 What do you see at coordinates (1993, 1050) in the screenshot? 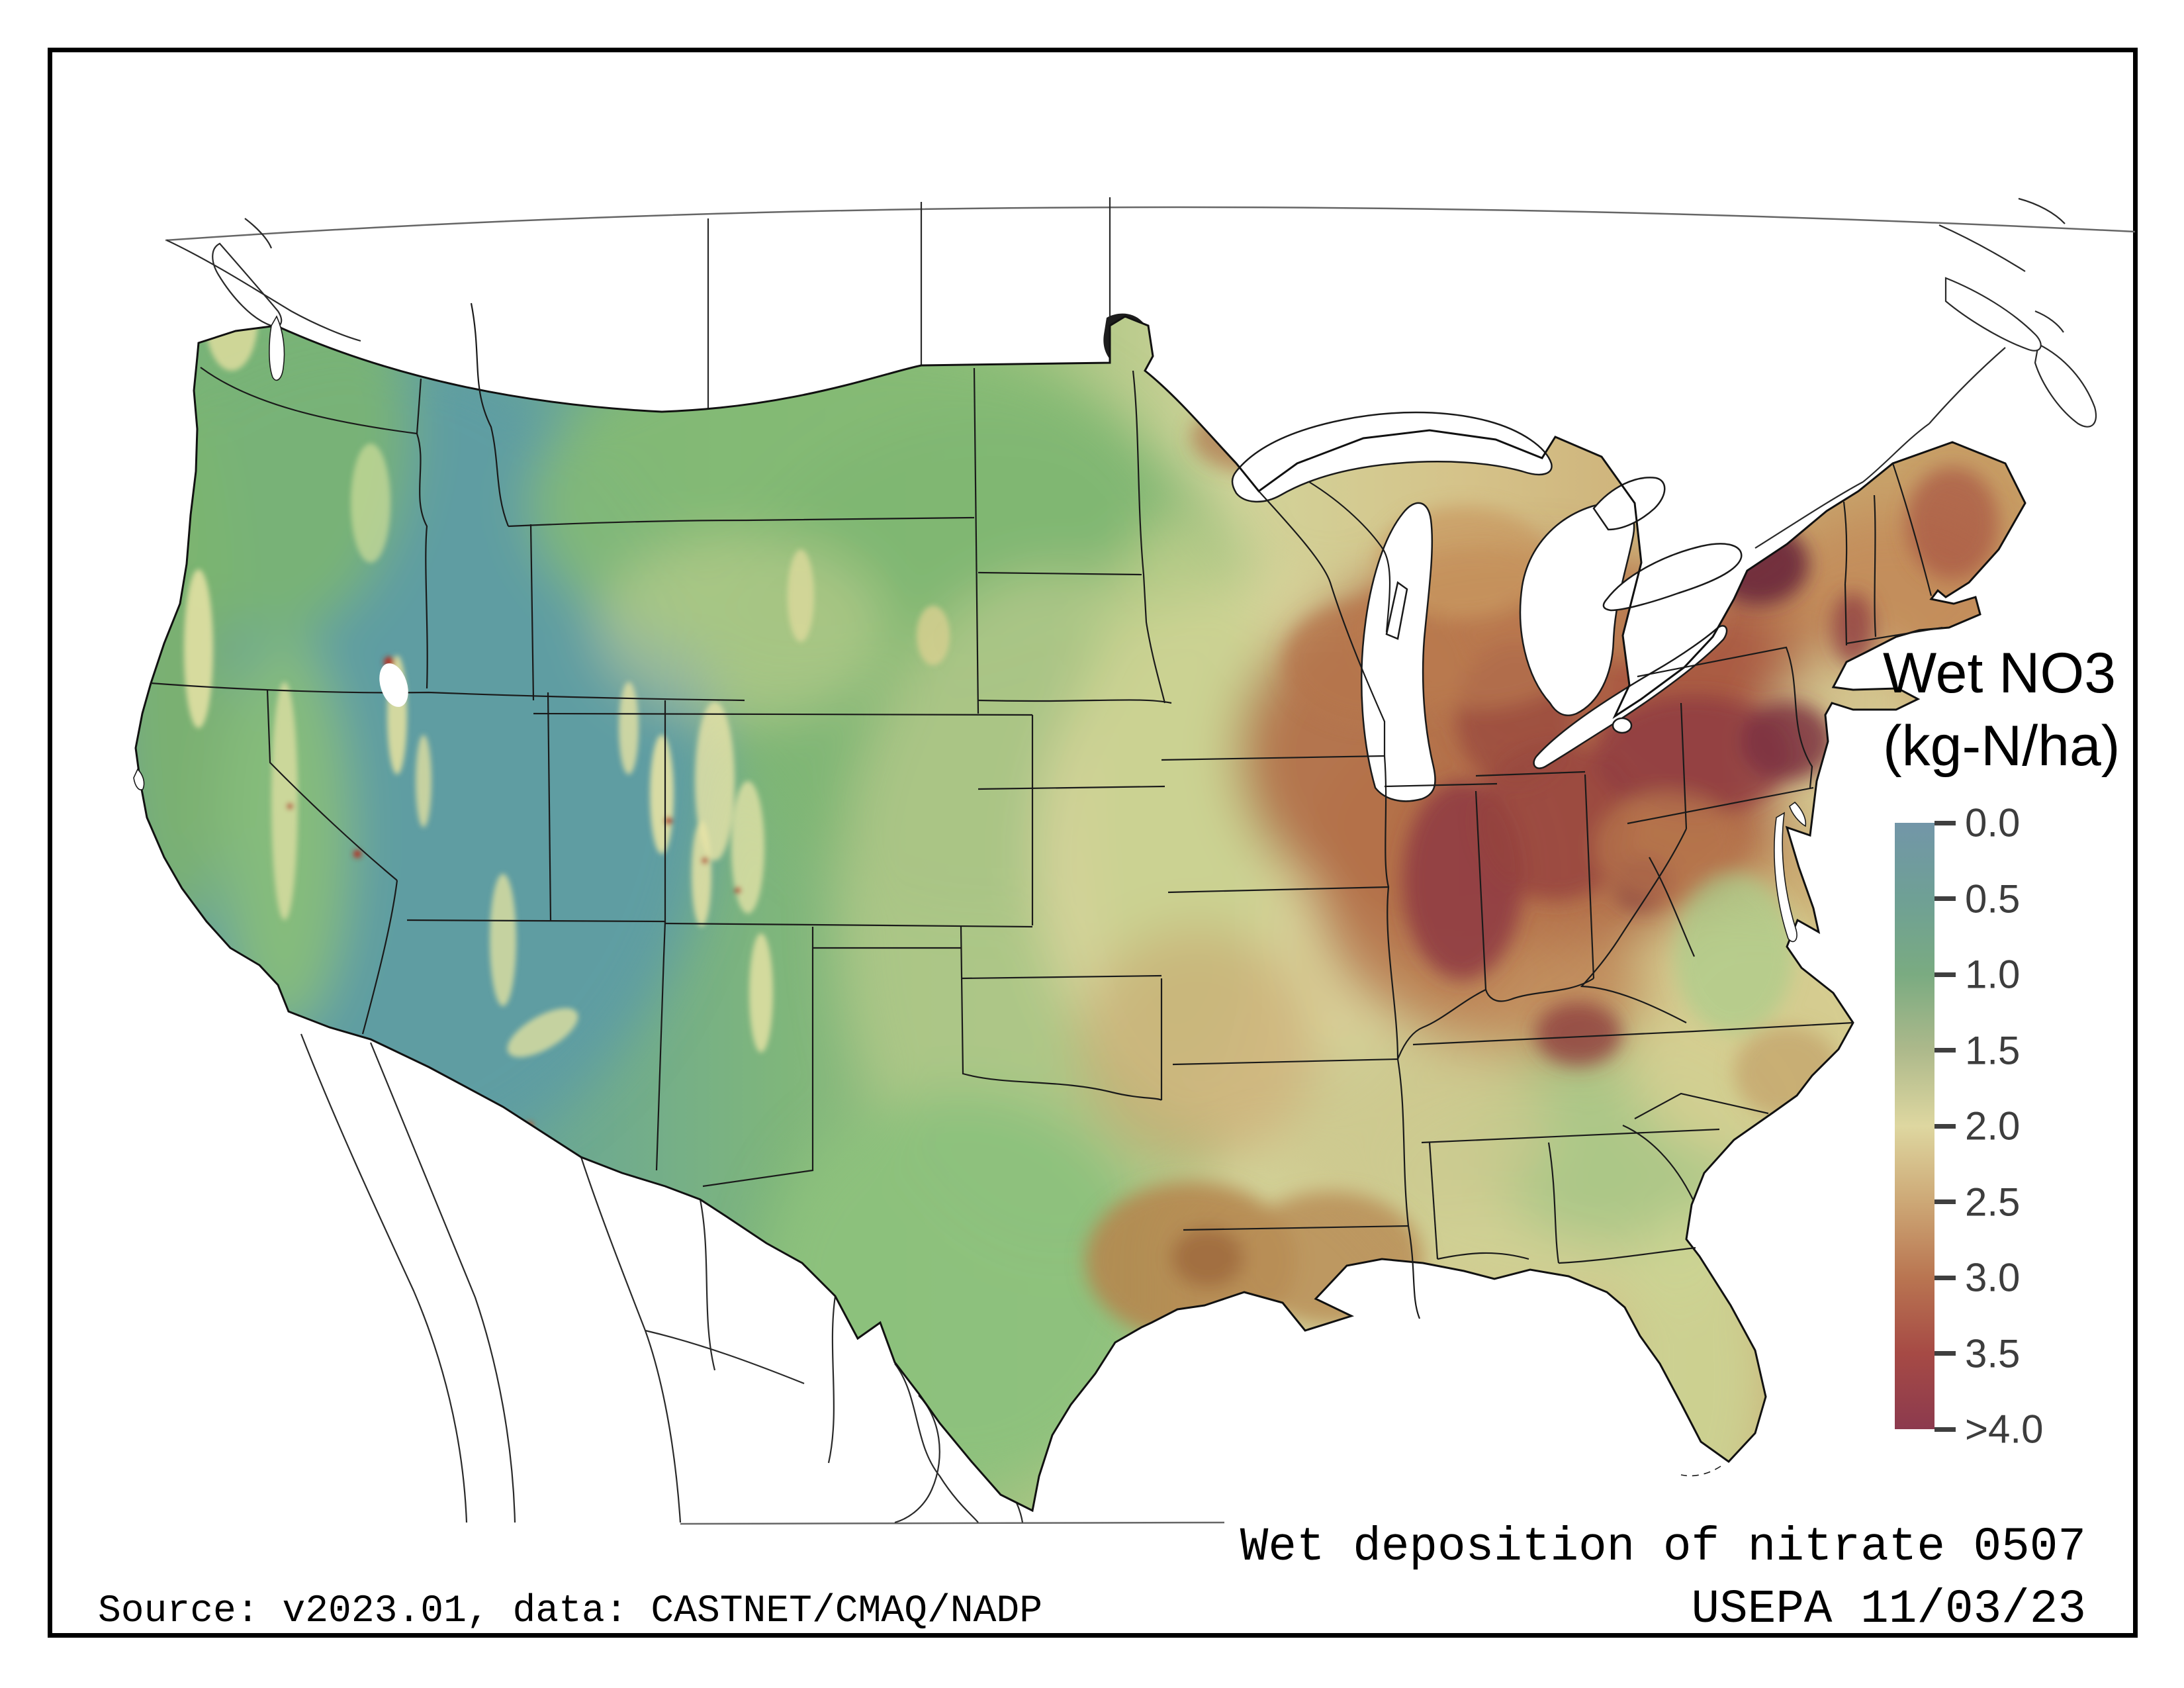
I see `colorbar-tick-label: 1.5` at bounding box center [1993, 1050].